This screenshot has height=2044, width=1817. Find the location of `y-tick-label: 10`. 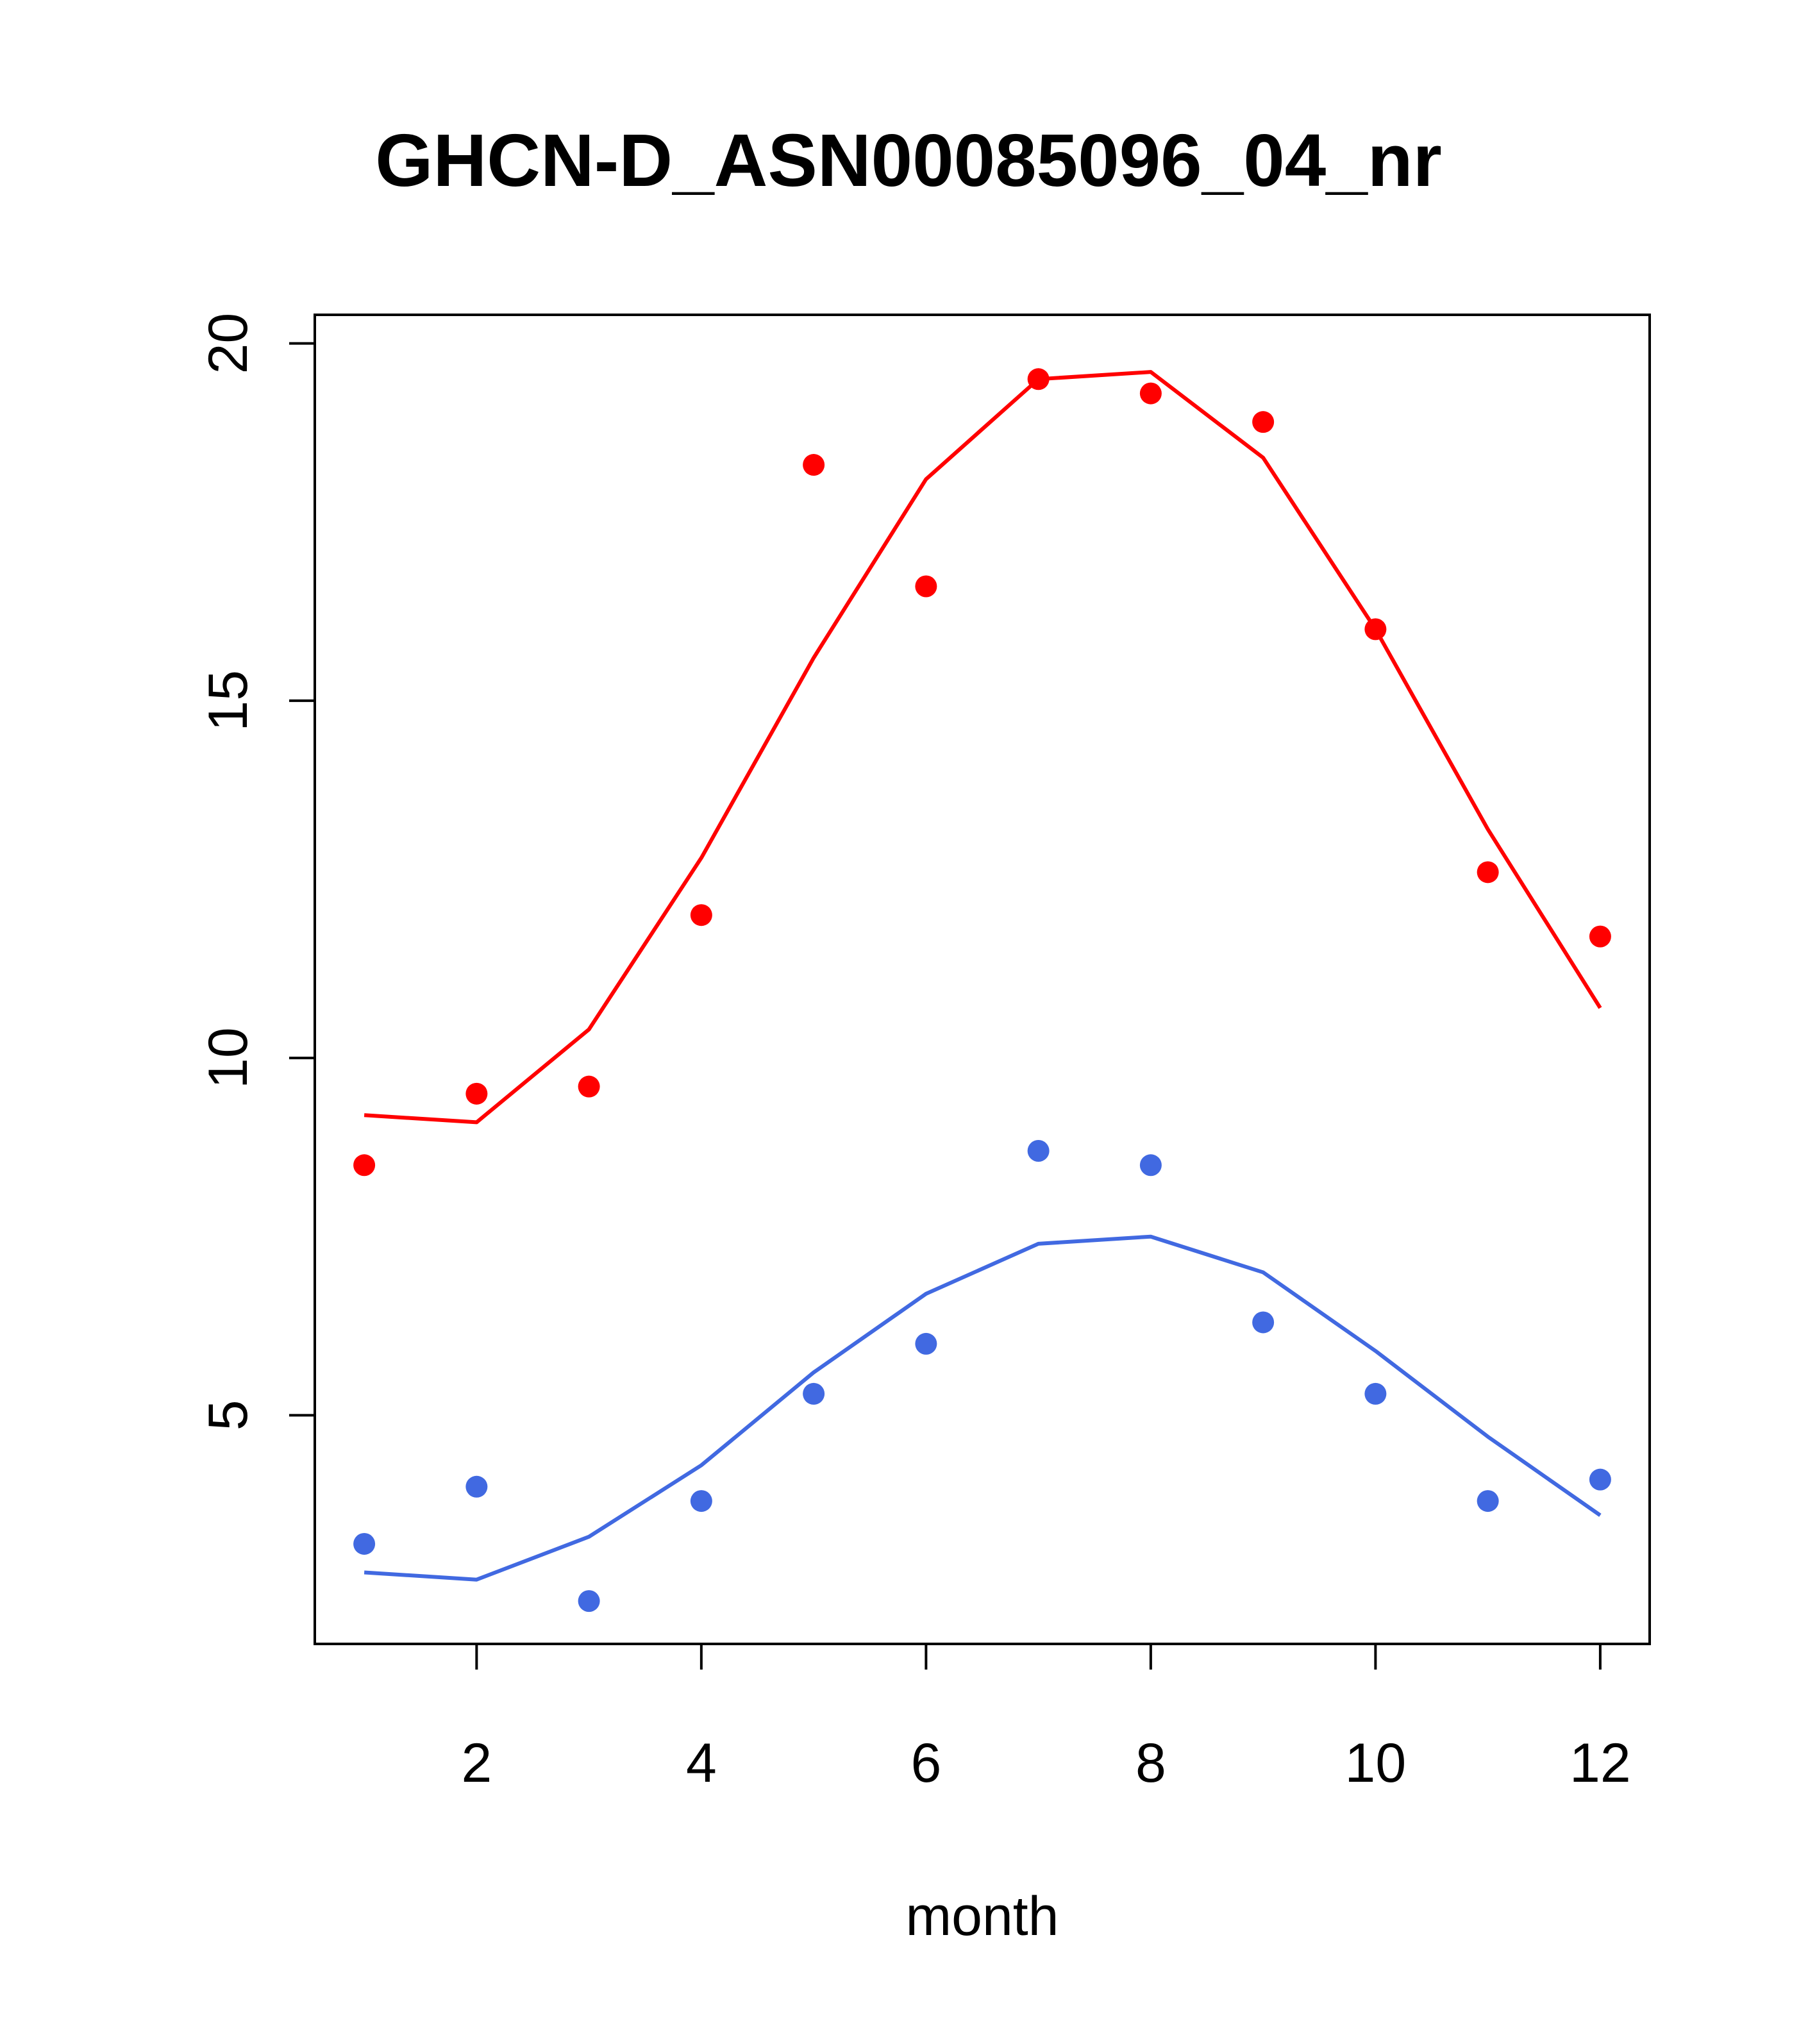

y-tick-label: 10 is located at coordinates (228, 1058).